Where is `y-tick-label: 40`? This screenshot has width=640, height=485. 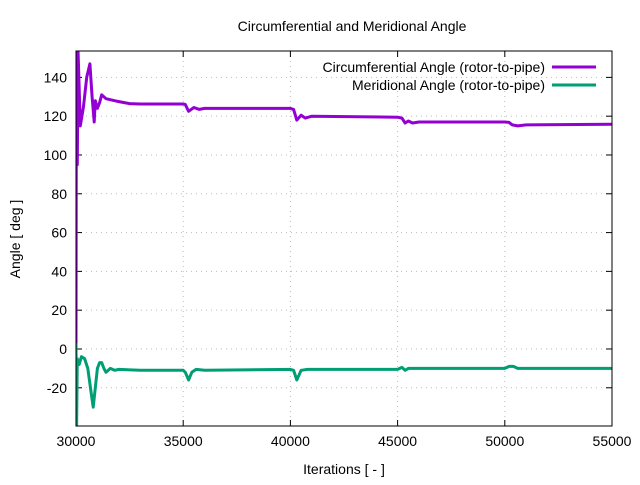
y-tick-label: 40 is located at coordinates (59, 271).